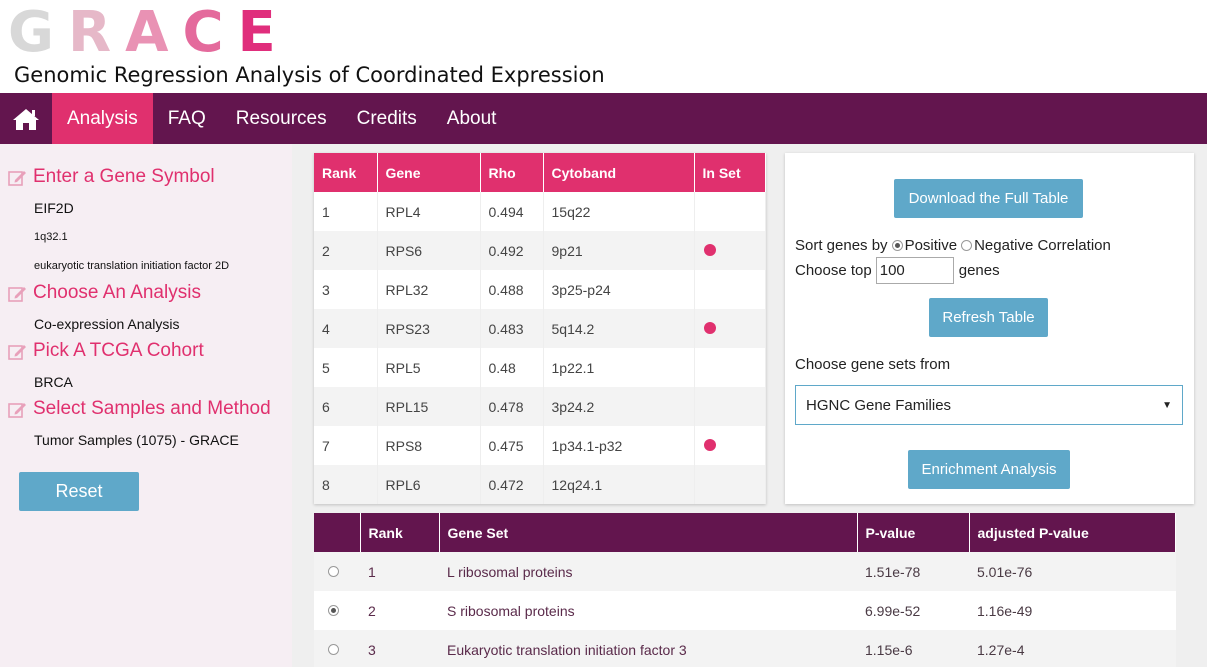 The width and height of the screenshot is (1207, 667). I want to click on rho-cell: 0.48, so click(512, 367).